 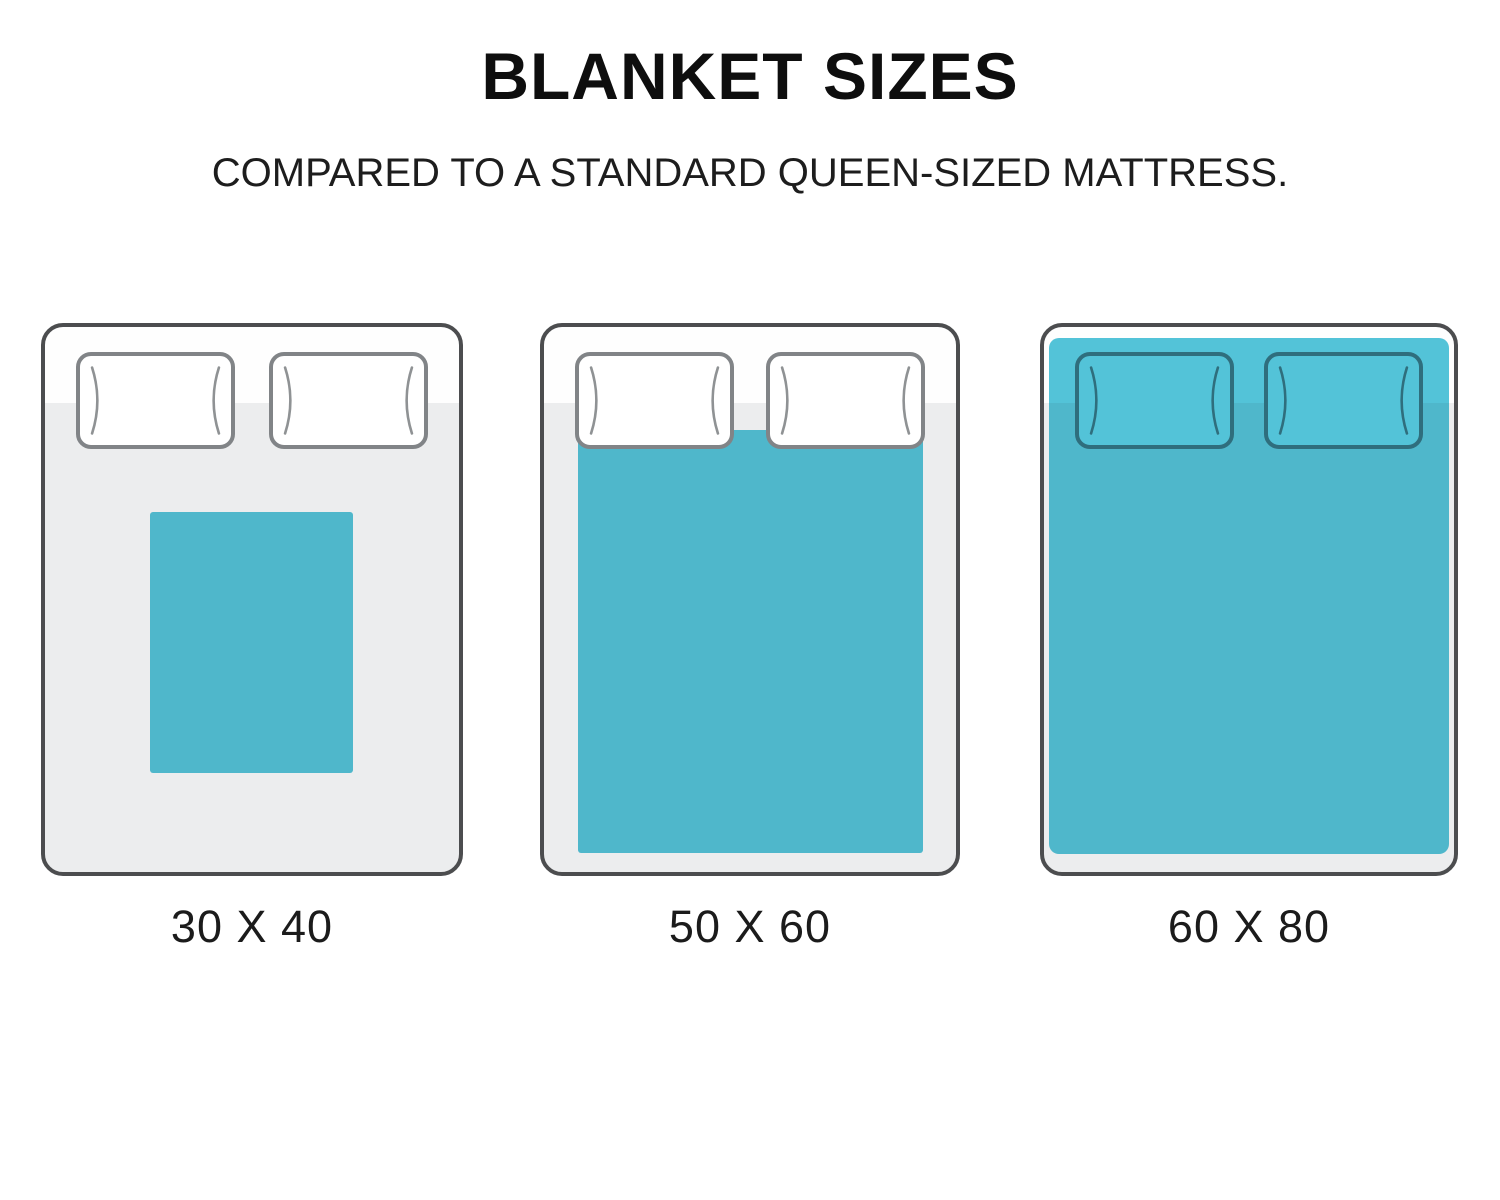 I want to click on size-label-60x80: 60 X 80, so click(x=1249, y=926).